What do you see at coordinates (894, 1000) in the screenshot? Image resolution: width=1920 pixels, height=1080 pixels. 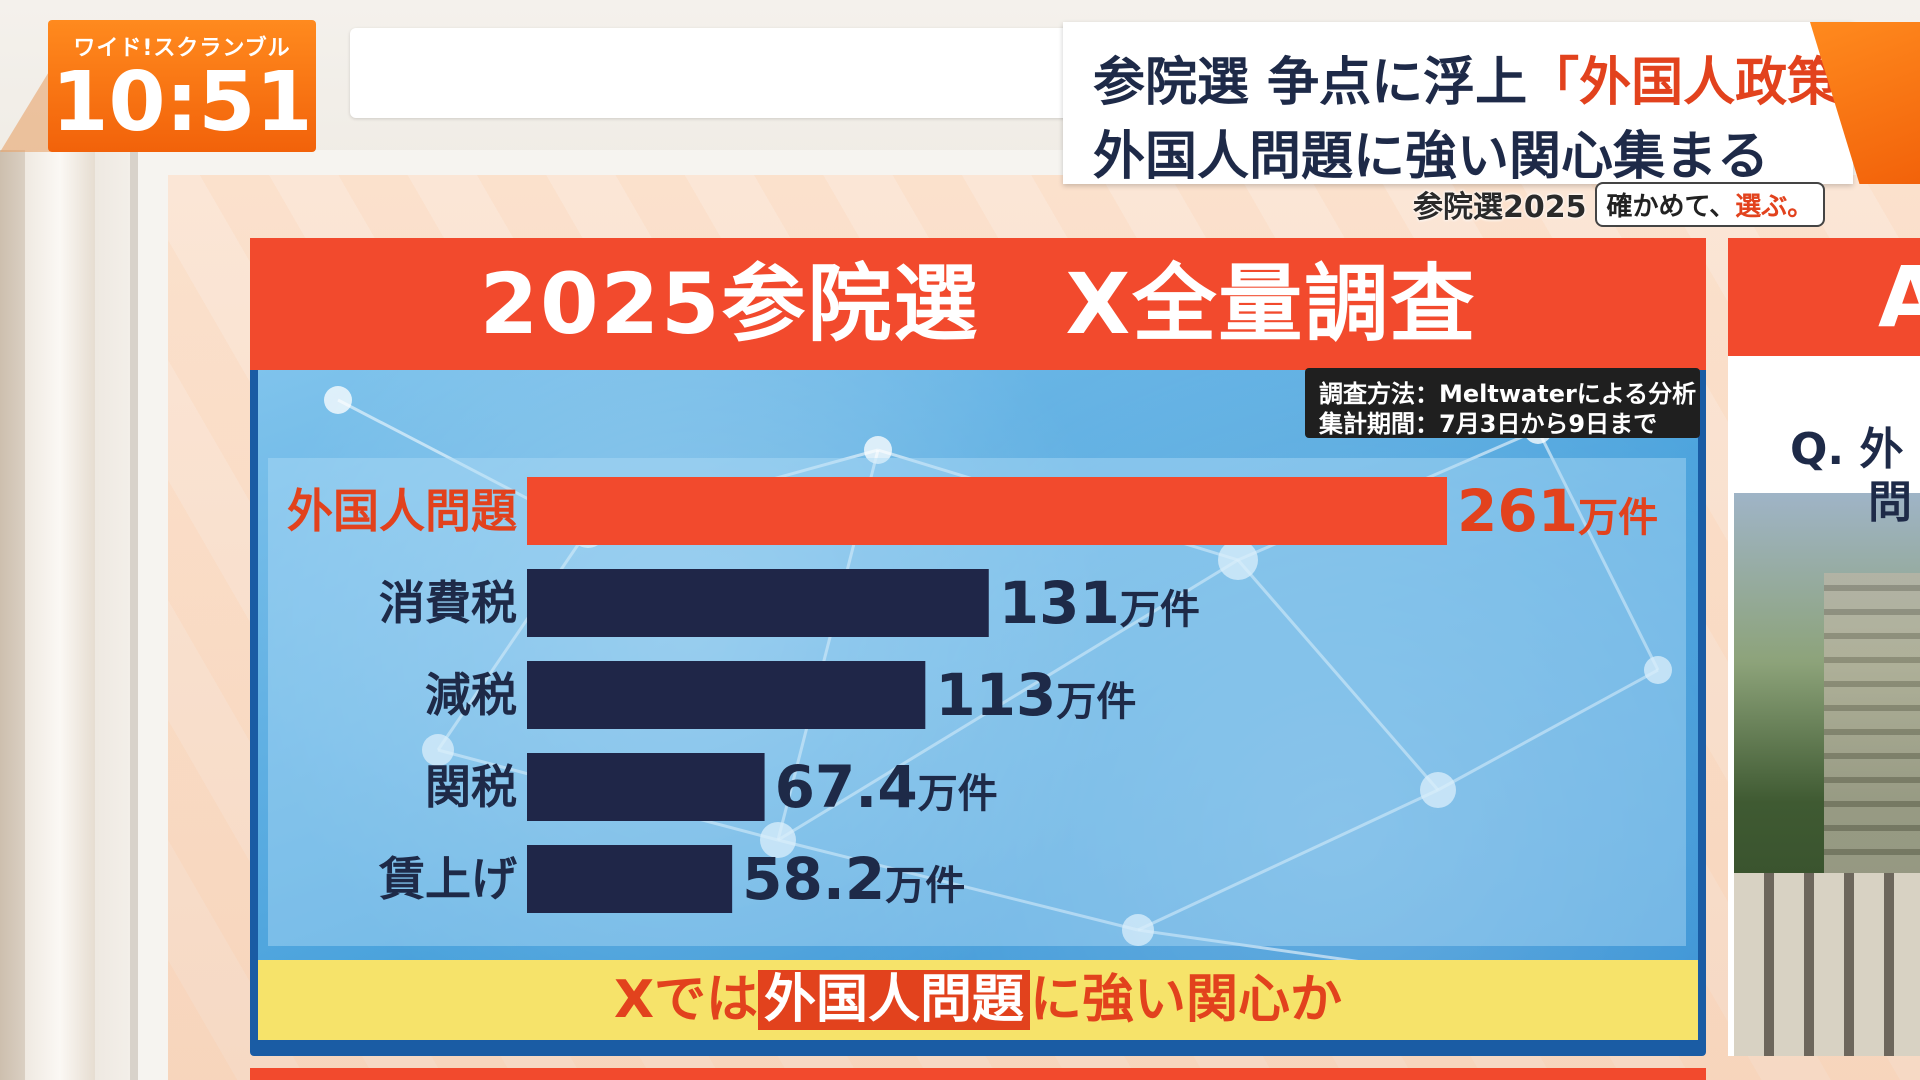 I see `conclusion-highlight: 外国人問題` at bounding box center [894, 1000].